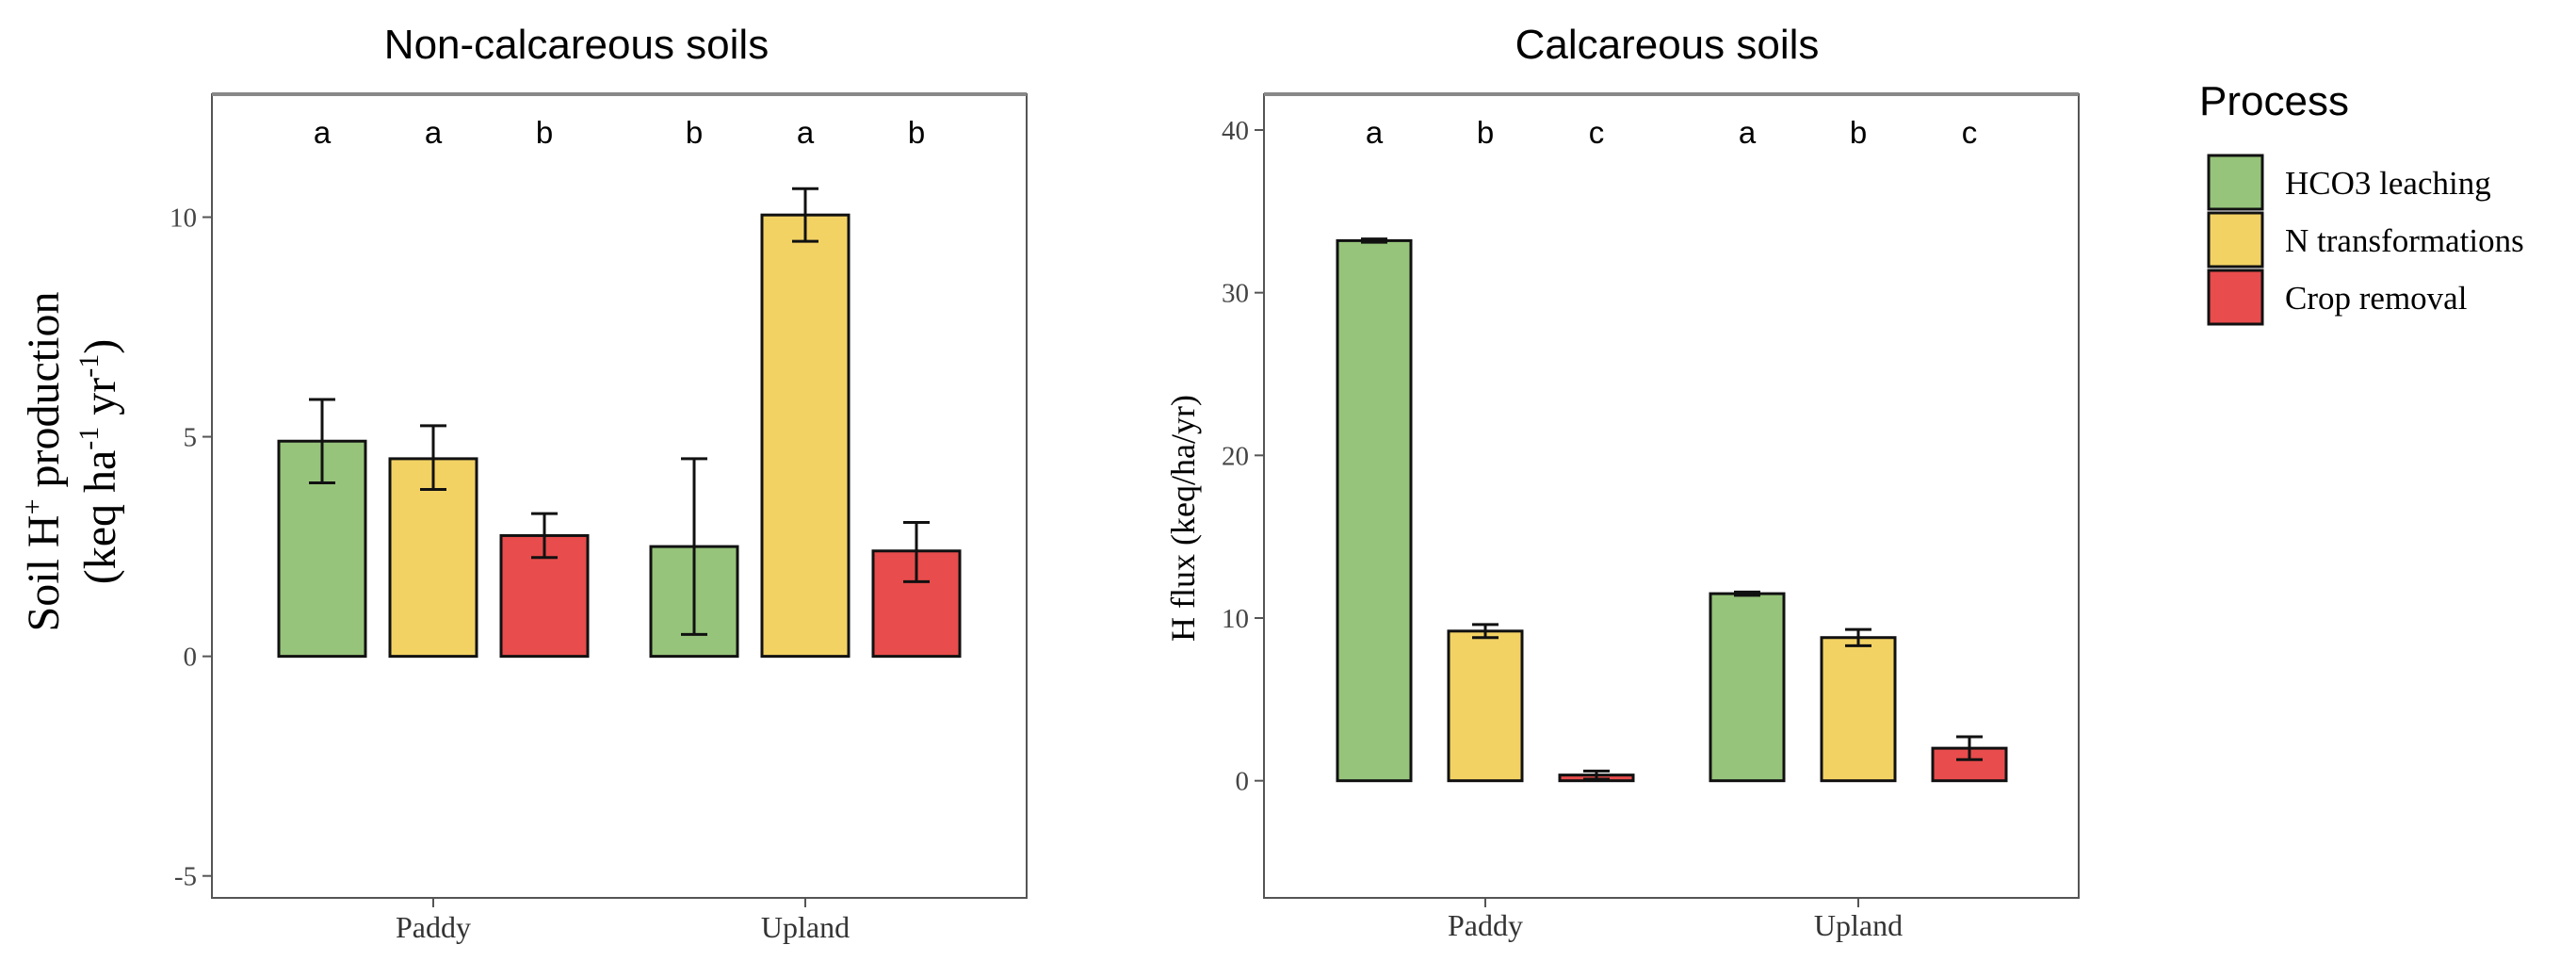 This screenshot has width=2576, height=961. What do you see at coordinates (2388, 183) in the screenshot?
I see `legend-label: HCO3 leaching` at bounding box center [2388, 183].